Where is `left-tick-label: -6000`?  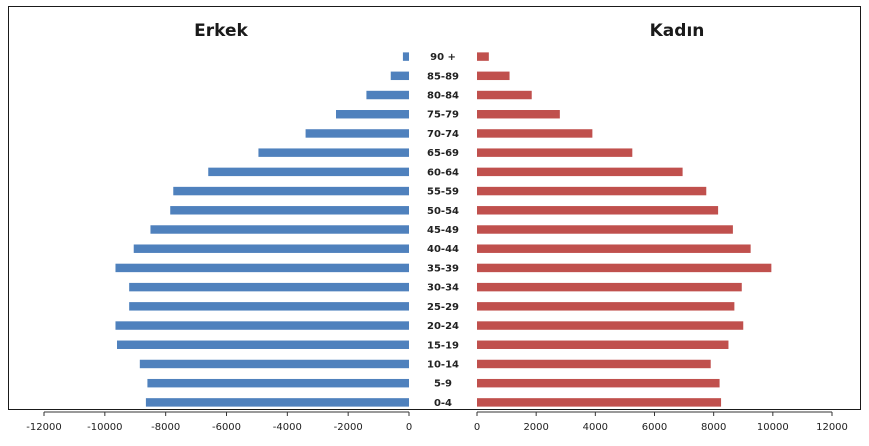
left-tick-label: -6000 is located at coordinates (226, 427).